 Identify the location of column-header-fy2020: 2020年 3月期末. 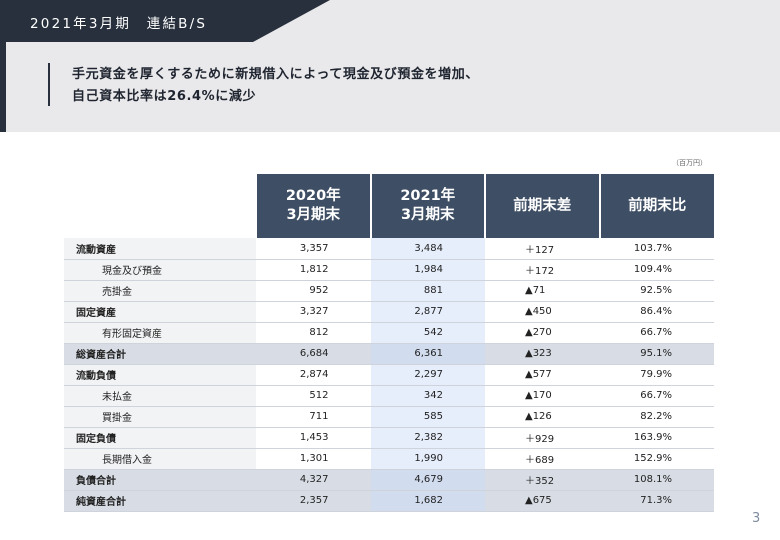
(313, 206).